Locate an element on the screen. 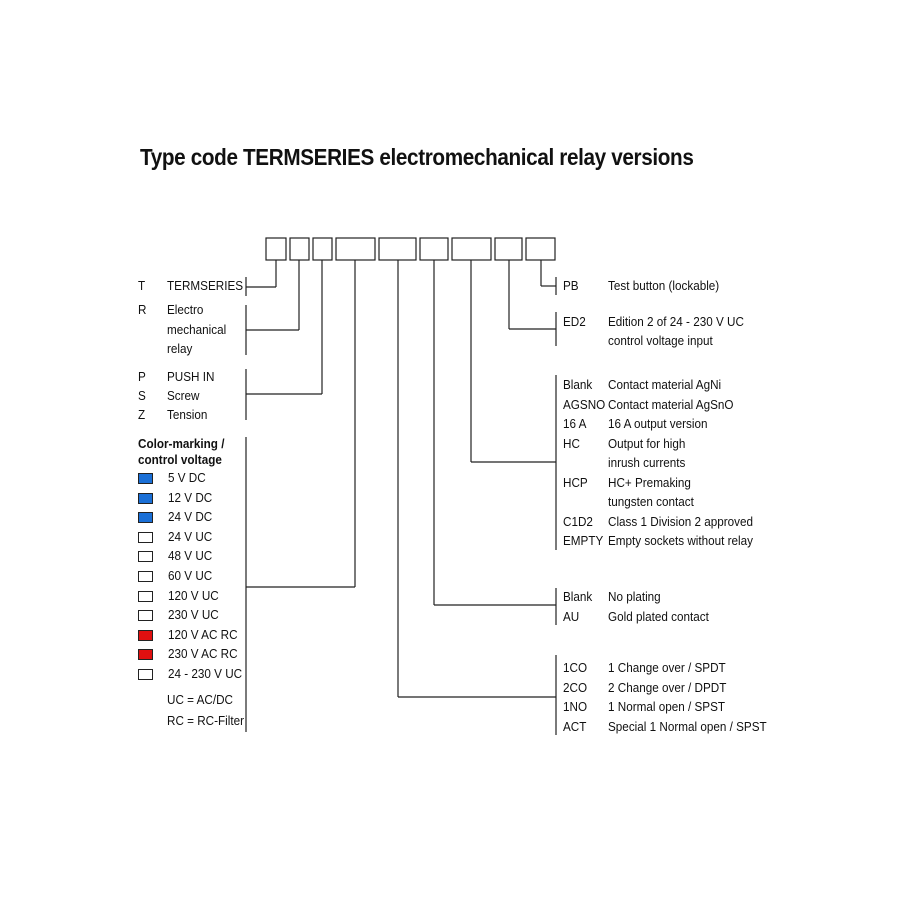 Image resolution: width=900 pixels, height=900 pixels. config-desc: 1 Normal open / SPST is located at coordinates (667, 706).